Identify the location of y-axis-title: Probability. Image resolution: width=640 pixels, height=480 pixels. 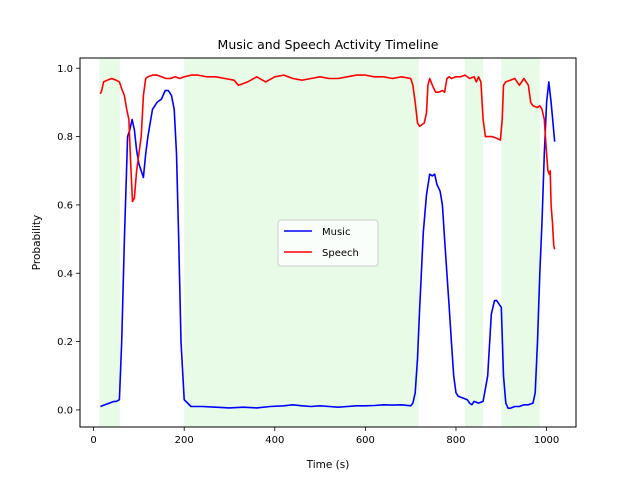
(37, 243).